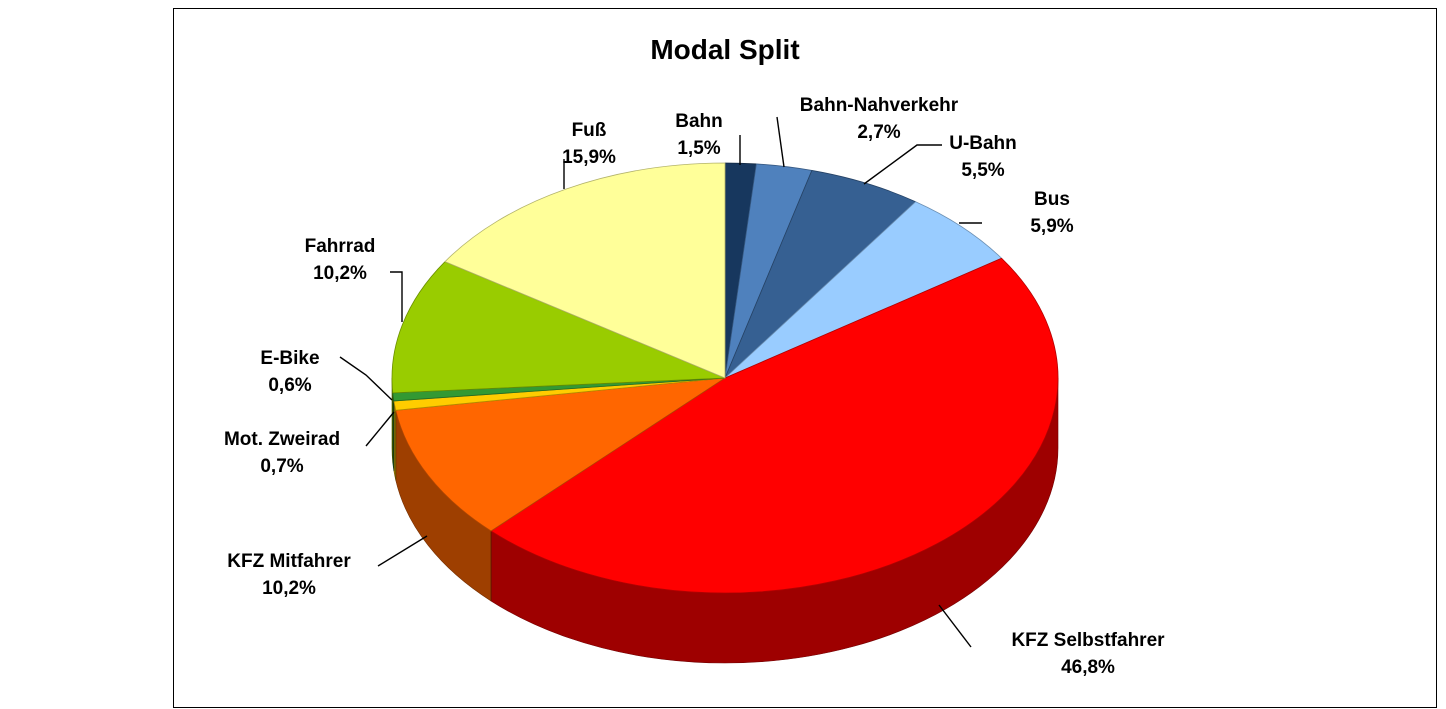  I want to click on label-u-bahn: U-Bahn, so click(983, 143).